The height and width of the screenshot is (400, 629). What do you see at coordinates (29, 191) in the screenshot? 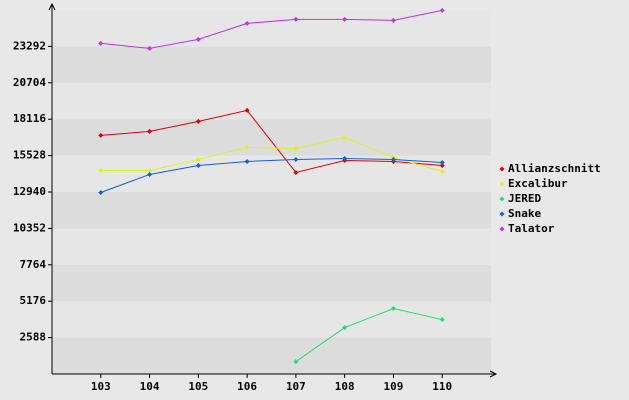
I see `y-tick-label: 12940` at bounding box center [29, 191].